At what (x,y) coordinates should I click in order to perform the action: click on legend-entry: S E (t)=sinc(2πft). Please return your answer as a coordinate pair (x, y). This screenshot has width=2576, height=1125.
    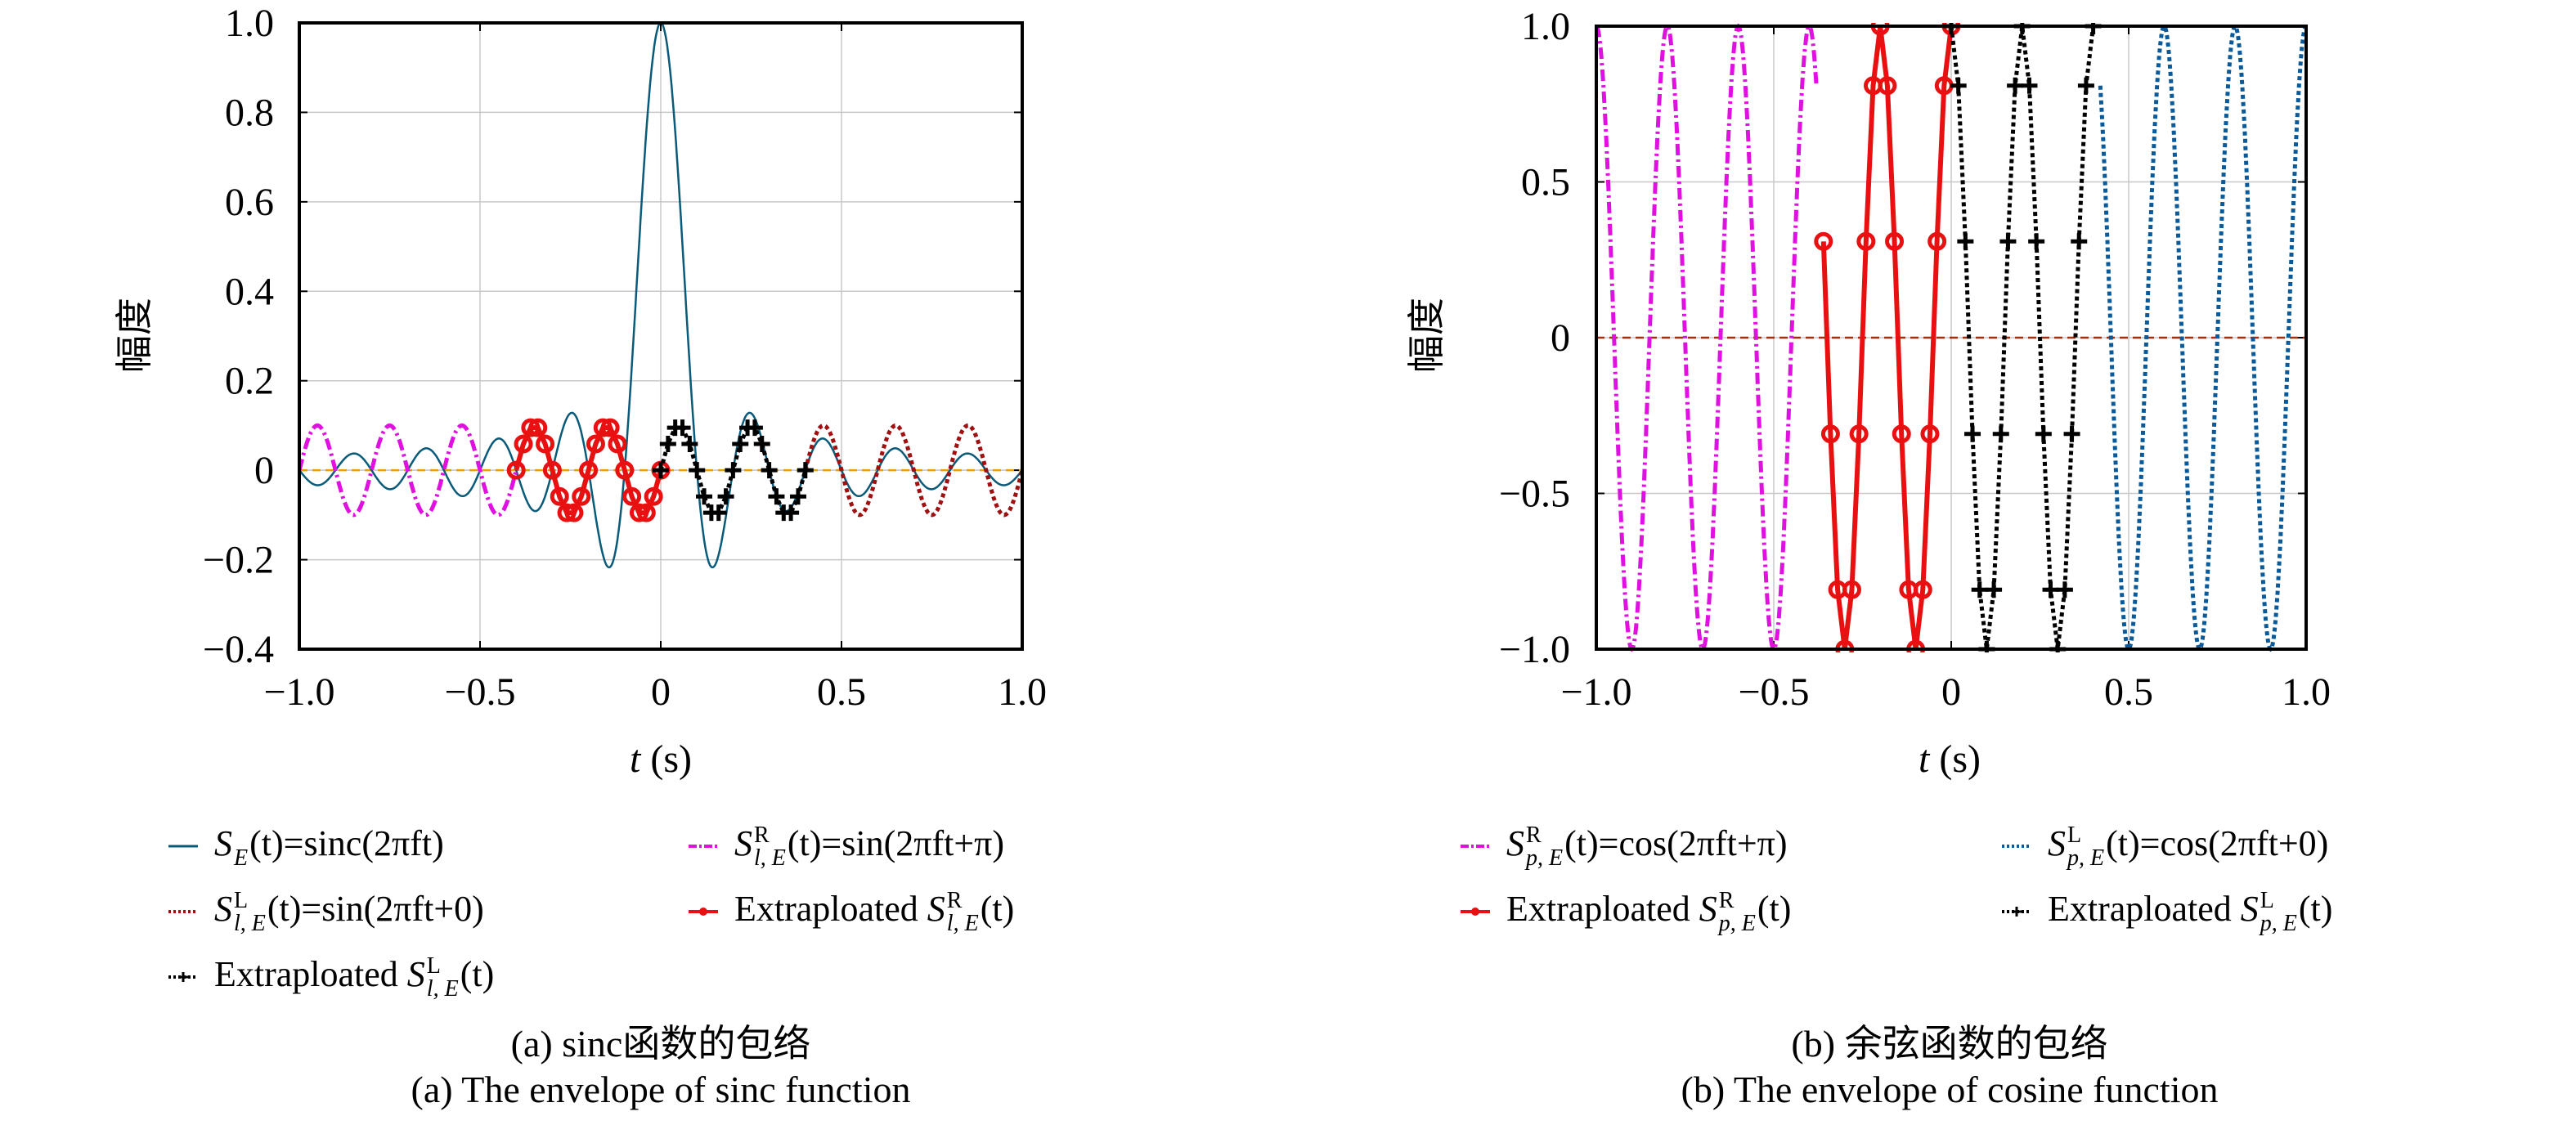
    Looking at the image, I should click on (305, 846).